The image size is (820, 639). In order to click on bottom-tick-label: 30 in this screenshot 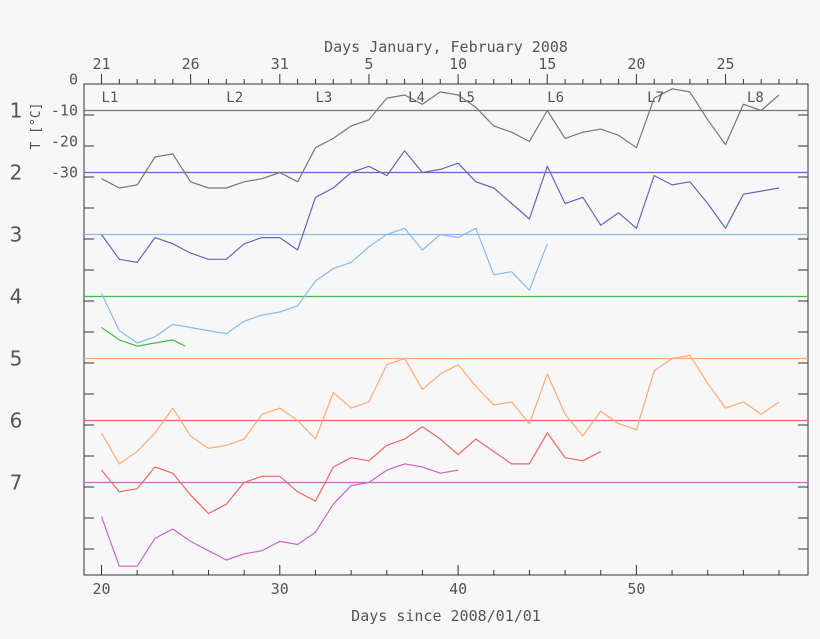, I will do `click(280, 589)`.